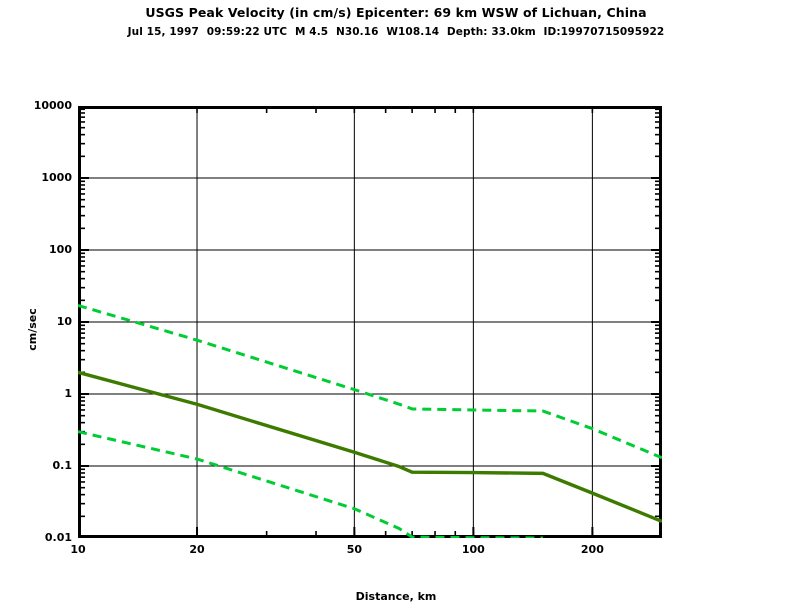 This screenshot has width=792, height=612. I want to click on y-axis-tick-label: 10, so click(64, 321).